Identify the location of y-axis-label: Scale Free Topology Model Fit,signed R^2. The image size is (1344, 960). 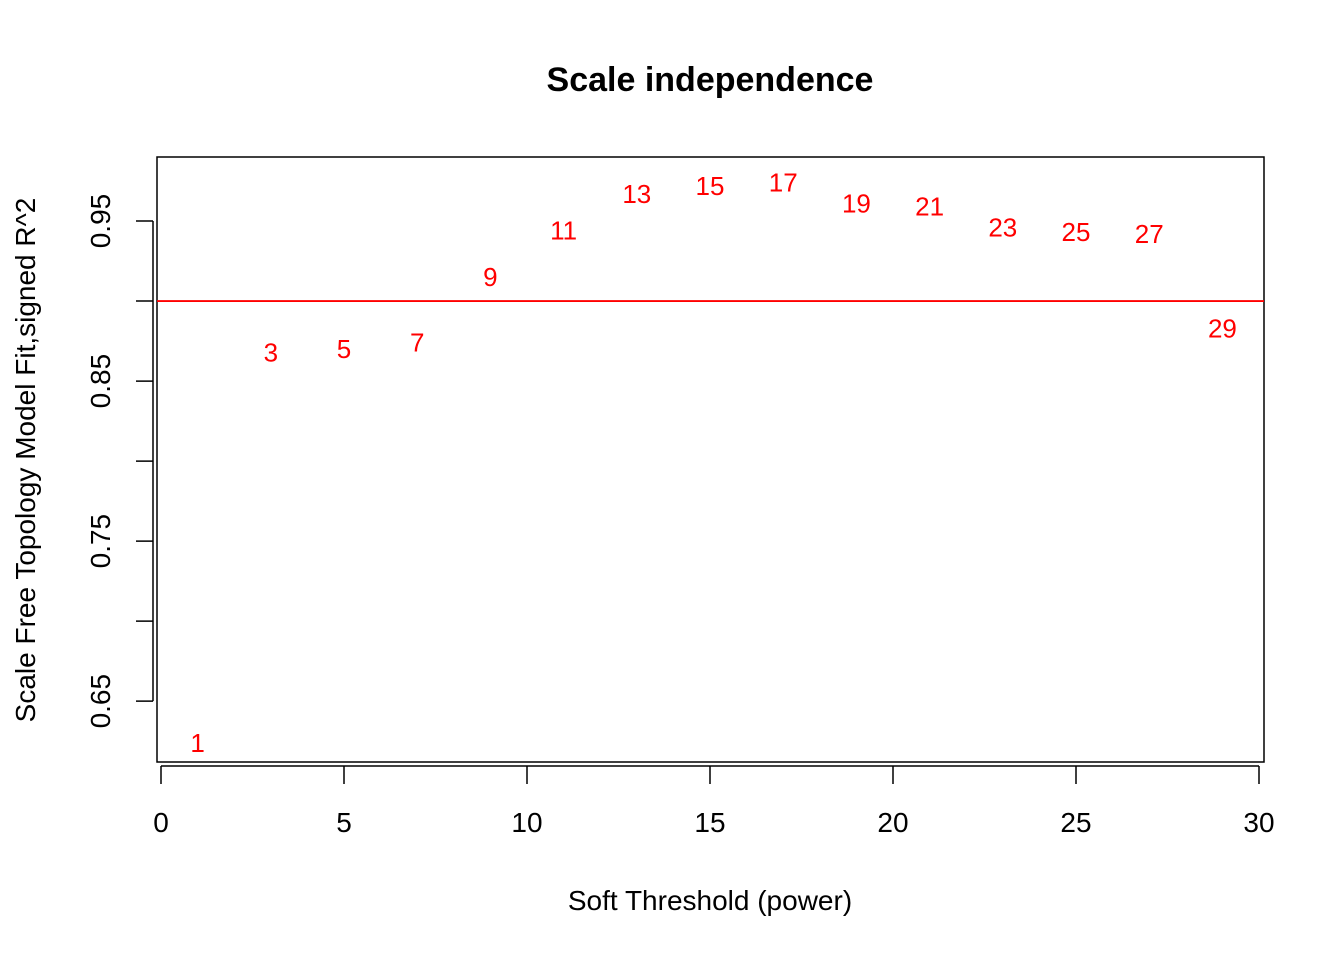
(25, 460).